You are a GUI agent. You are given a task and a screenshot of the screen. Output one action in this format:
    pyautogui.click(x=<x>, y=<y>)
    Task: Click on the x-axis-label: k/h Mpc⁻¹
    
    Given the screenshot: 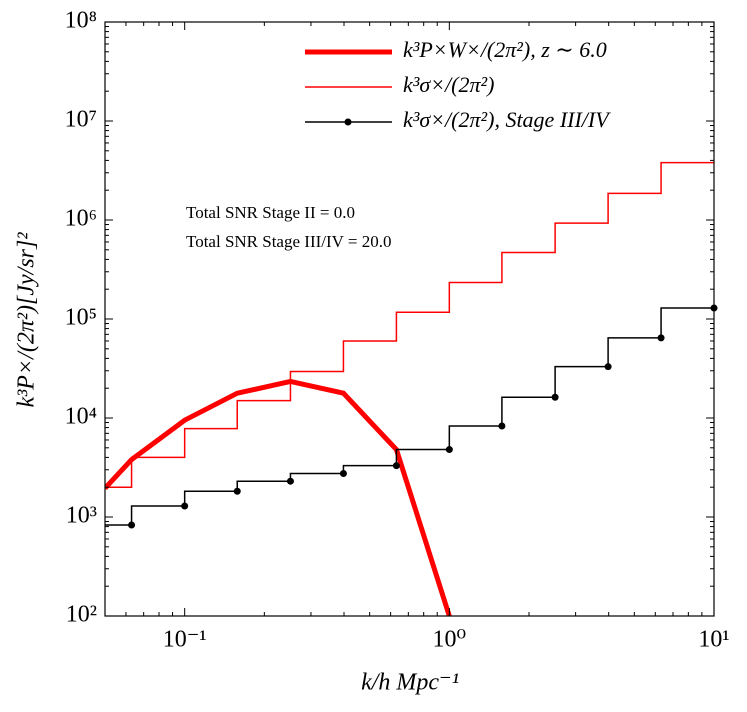 What is the action you would take?
    pyautogui.click(x=410, y=683)
    